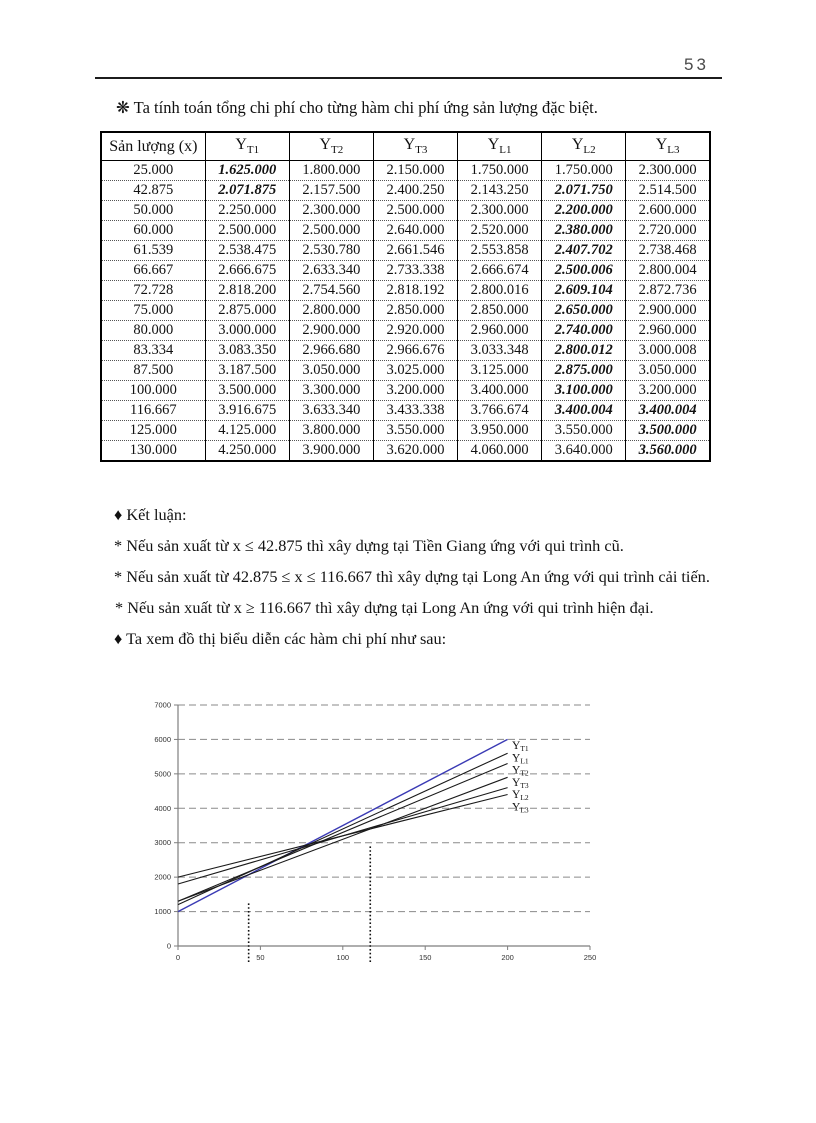 The height and width of the screenshot is (1123, 816). Describe the element at coordinates (152, 170) in the screenshot. I see `table-cell: 25.000` at that location.